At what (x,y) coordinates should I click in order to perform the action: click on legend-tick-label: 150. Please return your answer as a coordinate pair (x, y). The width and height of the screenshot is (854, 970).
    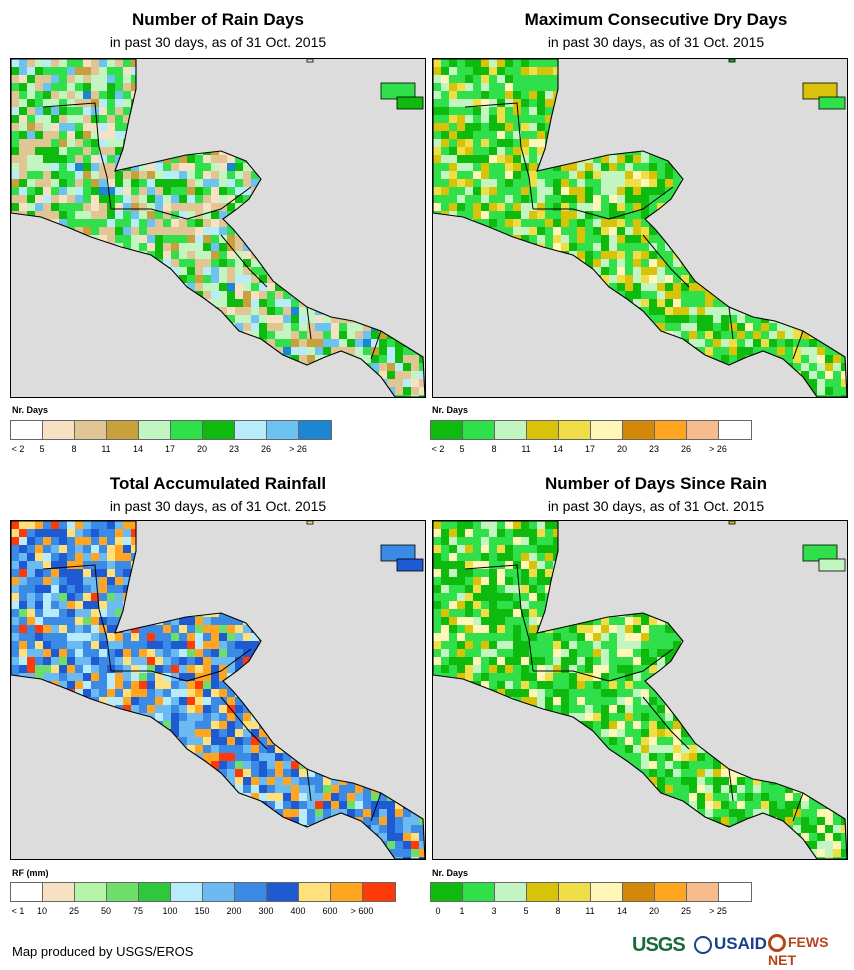
    Looking at the image, I should click on (202, 911).